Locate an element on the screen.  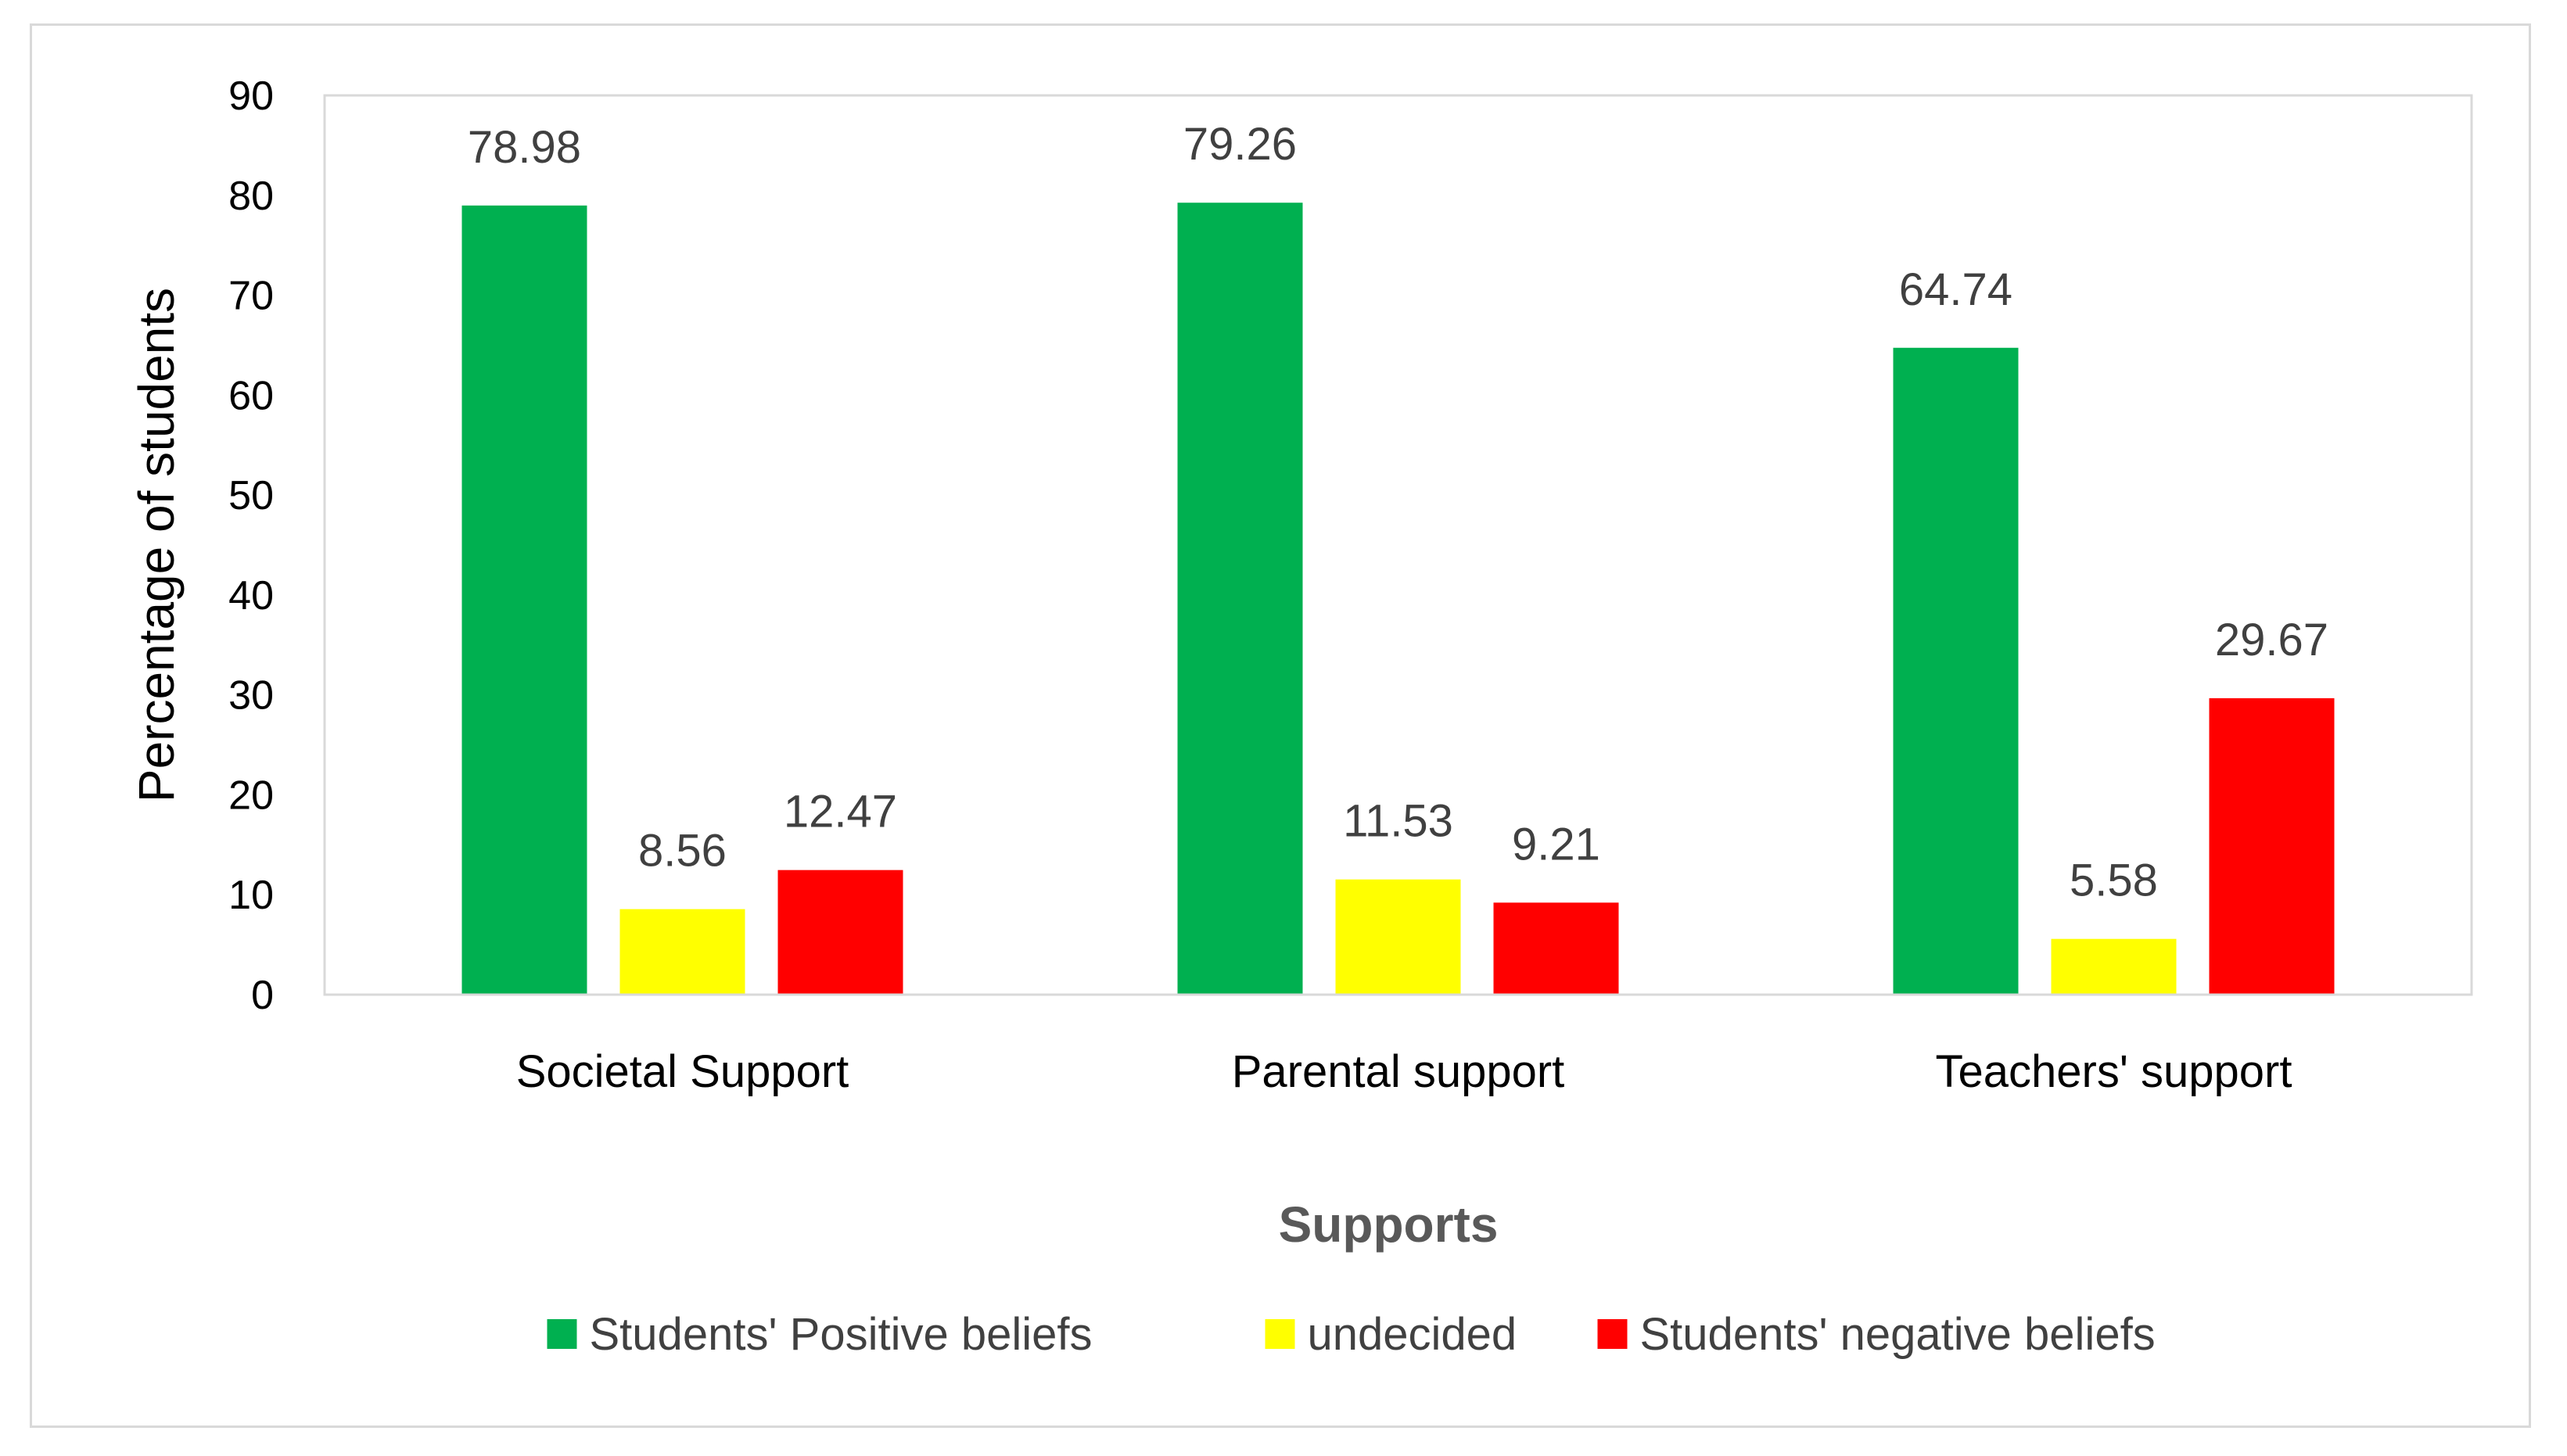
data-label: 64.74 is located at coordinates (1955, 289).